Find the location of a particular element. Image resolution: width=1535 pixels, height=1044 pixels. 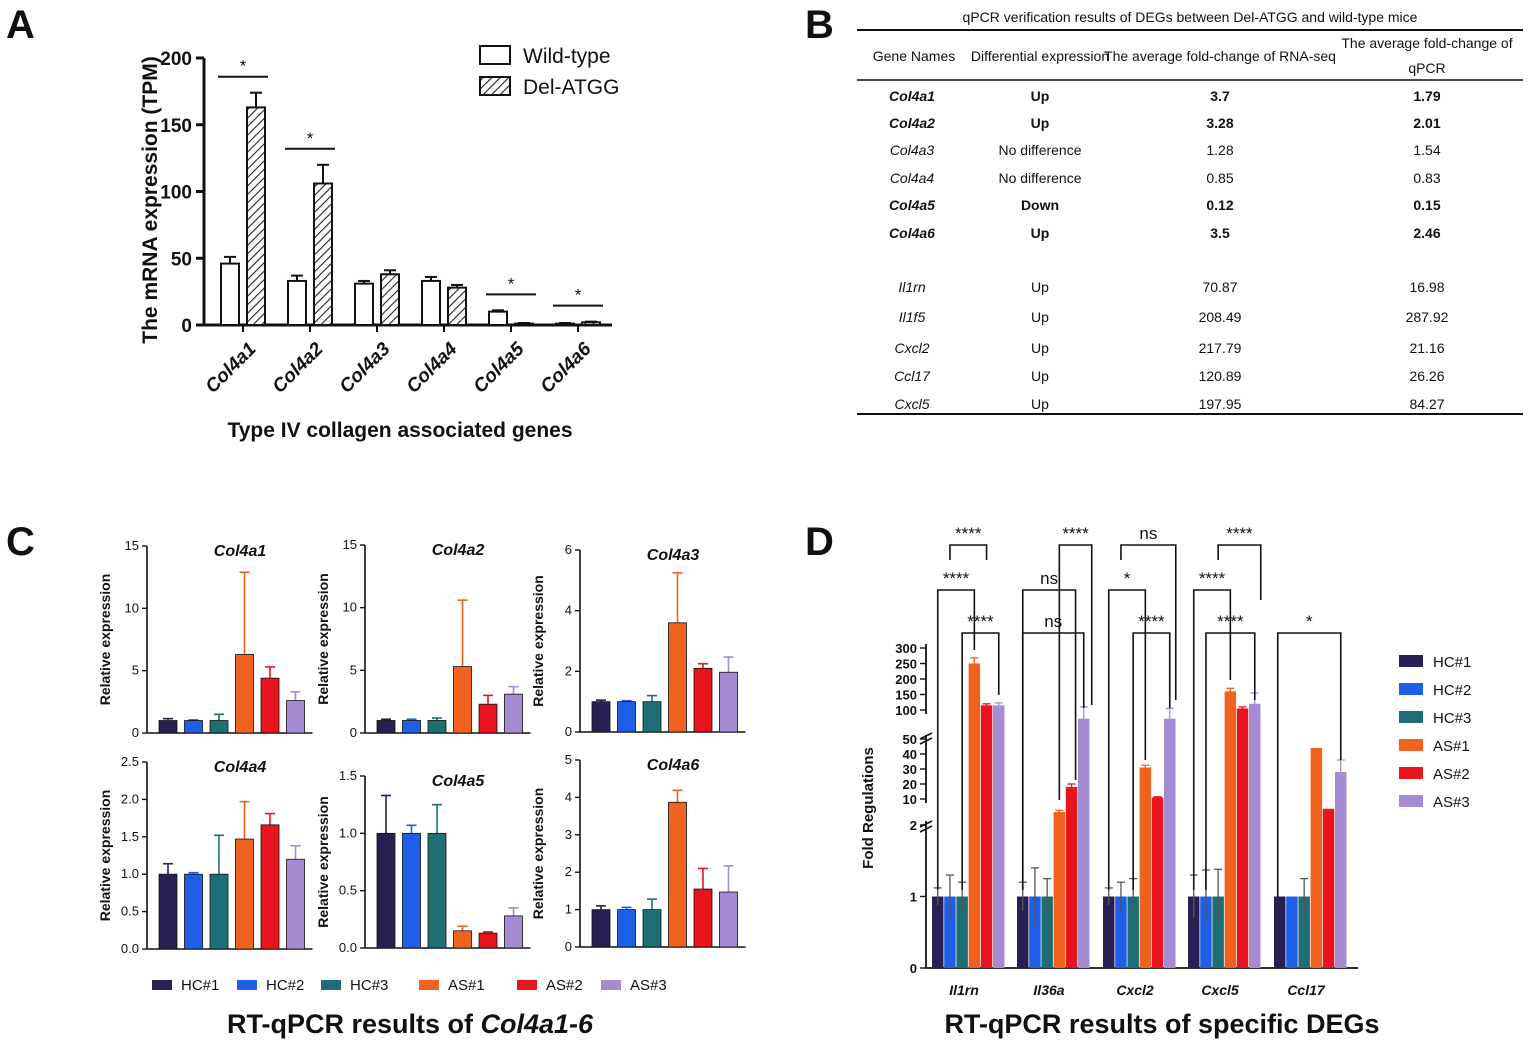

legend-label-del-atgg: Del-ATGG is located at coordinates (571, 87).